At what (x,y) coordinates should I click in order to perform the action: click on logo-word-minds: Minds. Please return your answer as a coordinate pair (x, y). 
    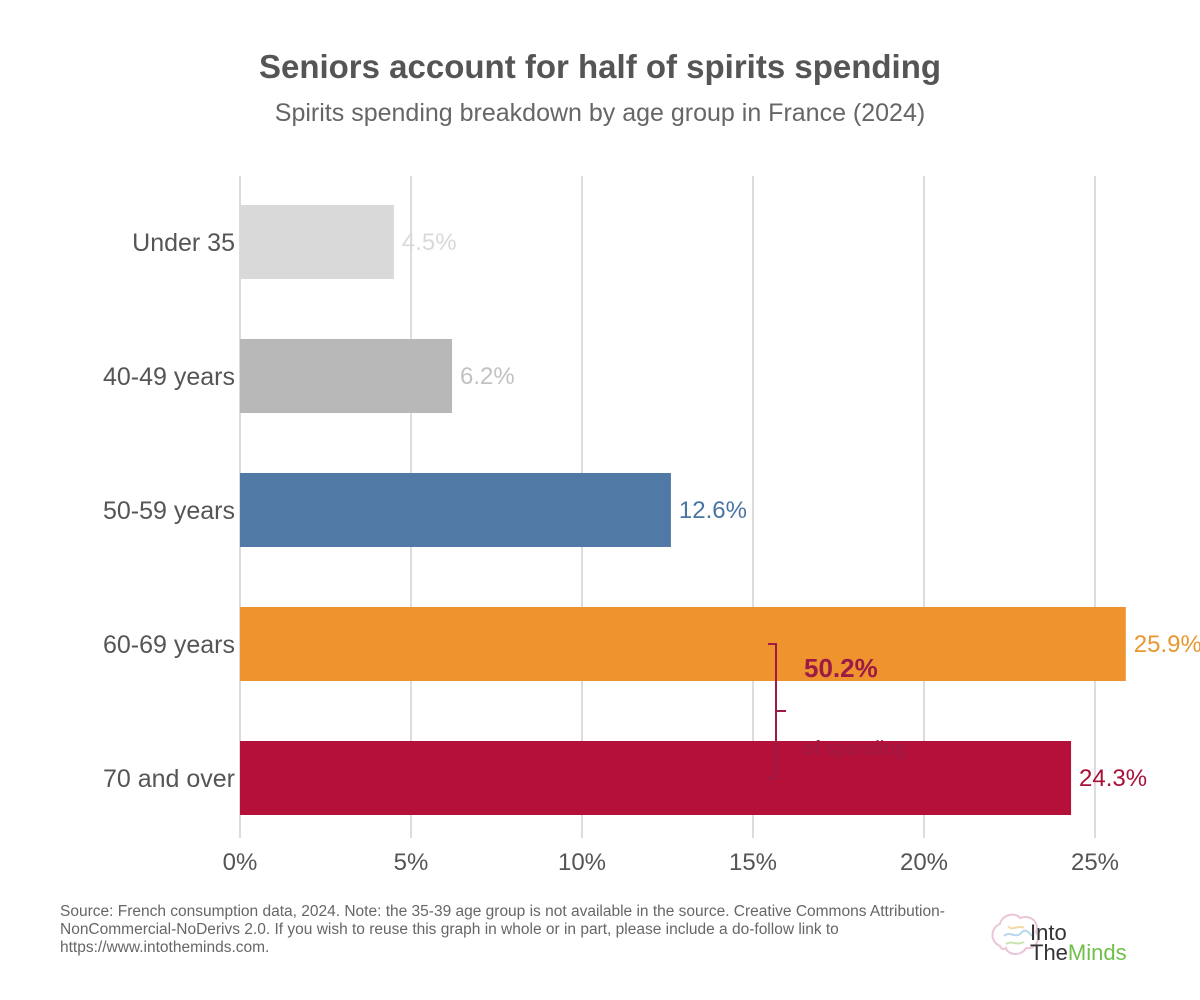
    Looking at the image, I should click on (1097, 952).